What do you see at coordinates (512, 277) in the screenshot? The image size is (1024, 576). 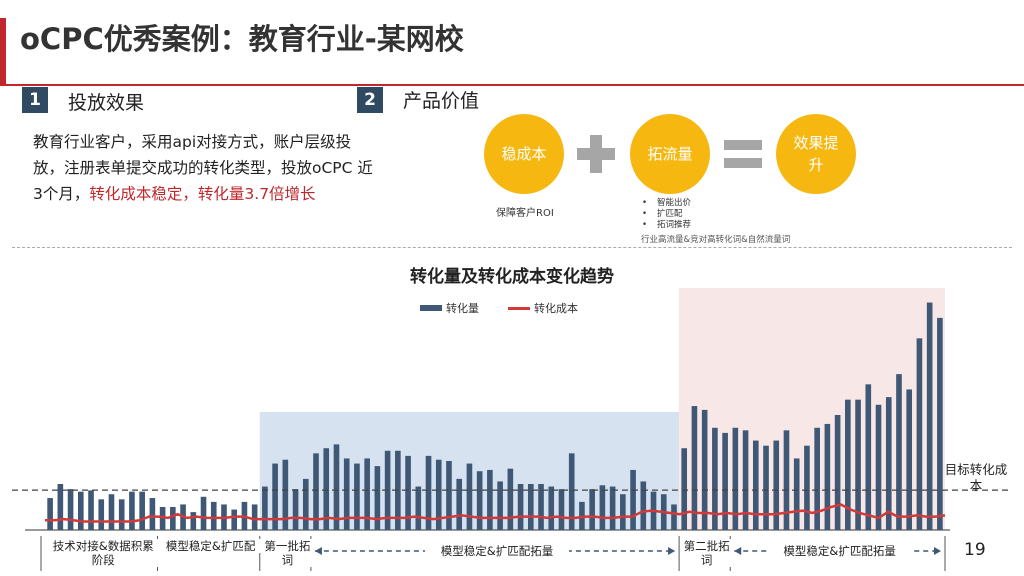 I see `chart-title: 转化量及转化成本变化趋势` at bounding box center [512, 277].